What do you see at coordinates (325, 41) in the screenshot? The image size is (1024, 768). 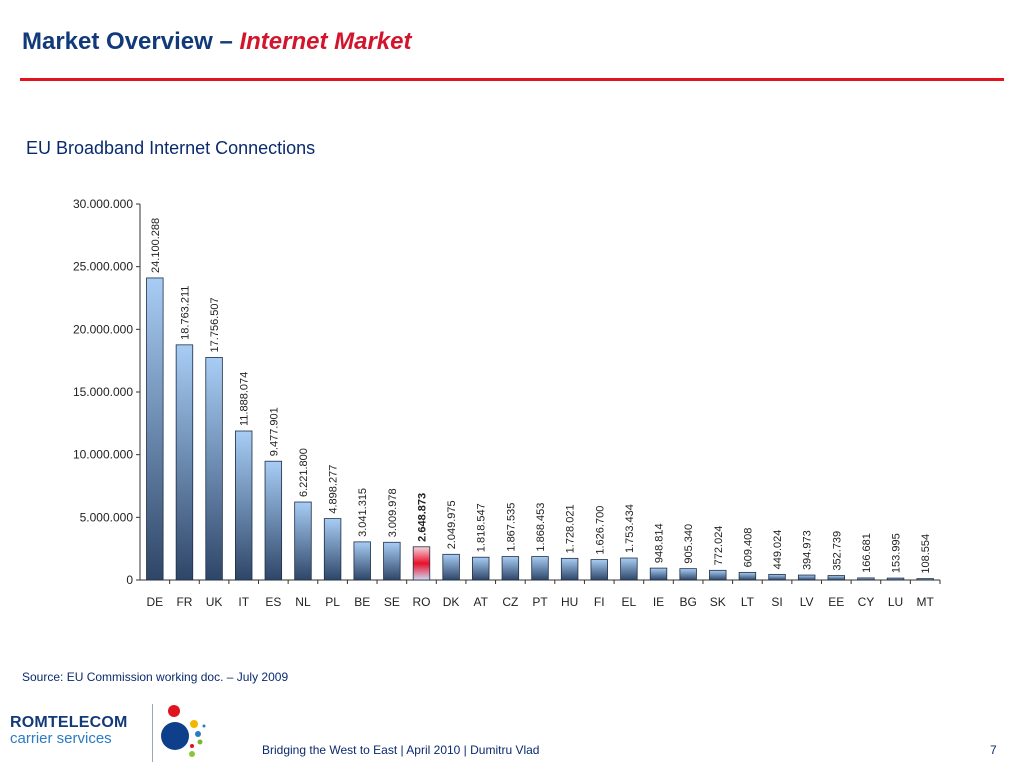 I see `slide-title-accent: Internet Market` at bounding box center [325, 41].